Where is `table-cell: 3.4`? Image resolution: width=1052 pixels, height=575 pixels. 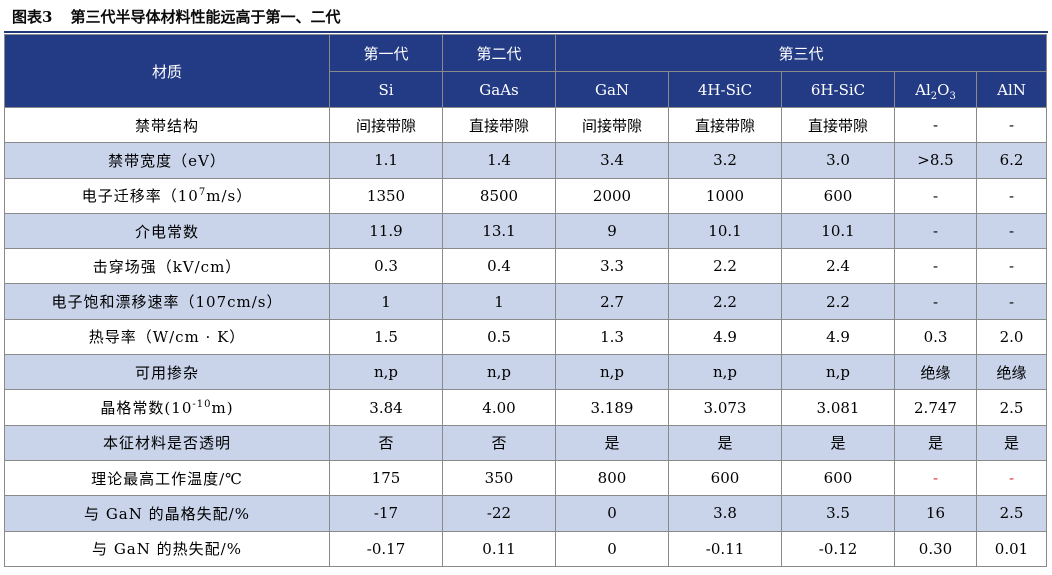
table-cell: 3.4 is located at coordinates (612, 160).